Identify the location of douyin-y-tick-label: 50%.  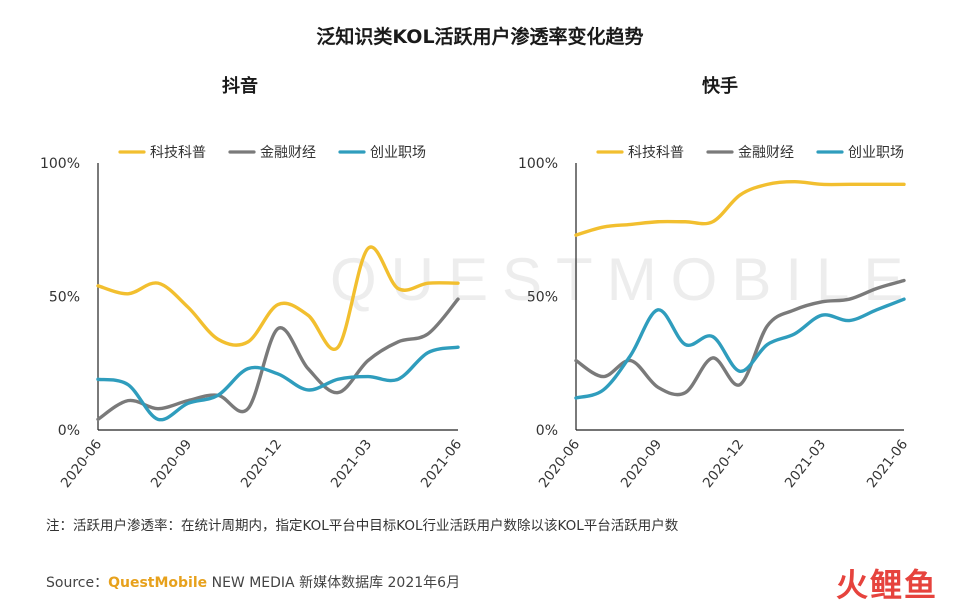
(64, 298).